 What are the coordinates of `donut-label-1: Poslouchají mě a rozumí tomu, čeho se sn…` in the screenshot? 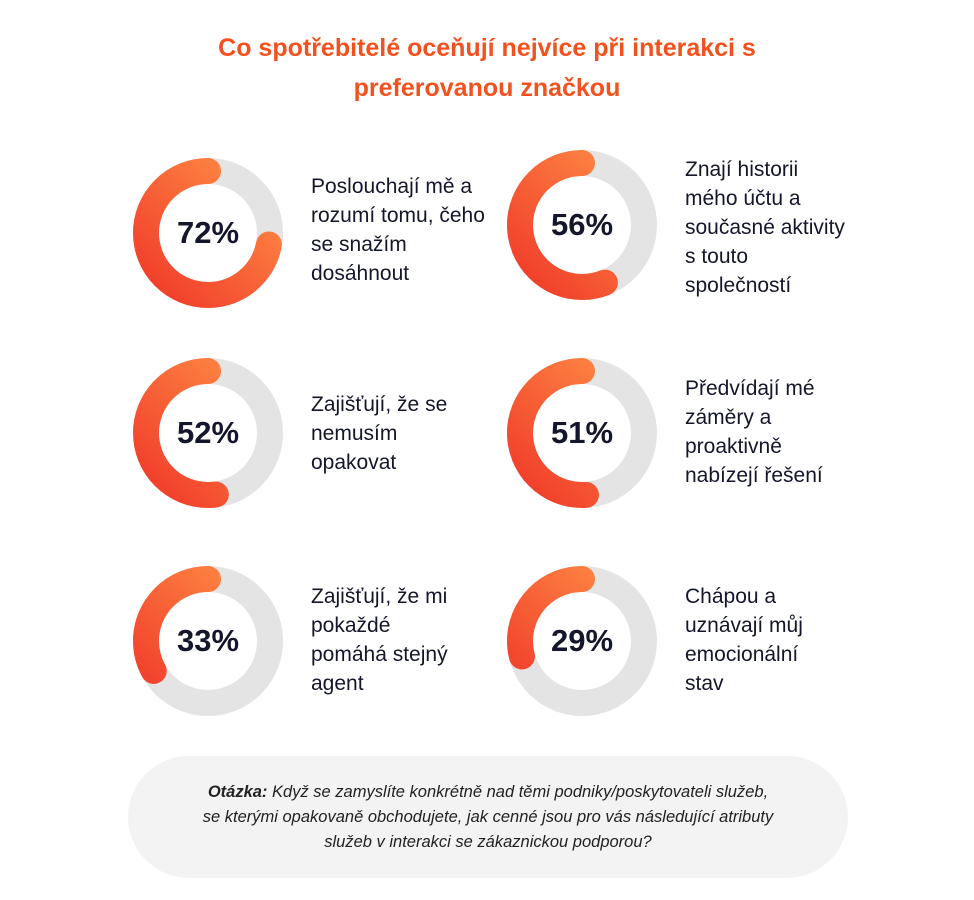 It's located at (398, 230).